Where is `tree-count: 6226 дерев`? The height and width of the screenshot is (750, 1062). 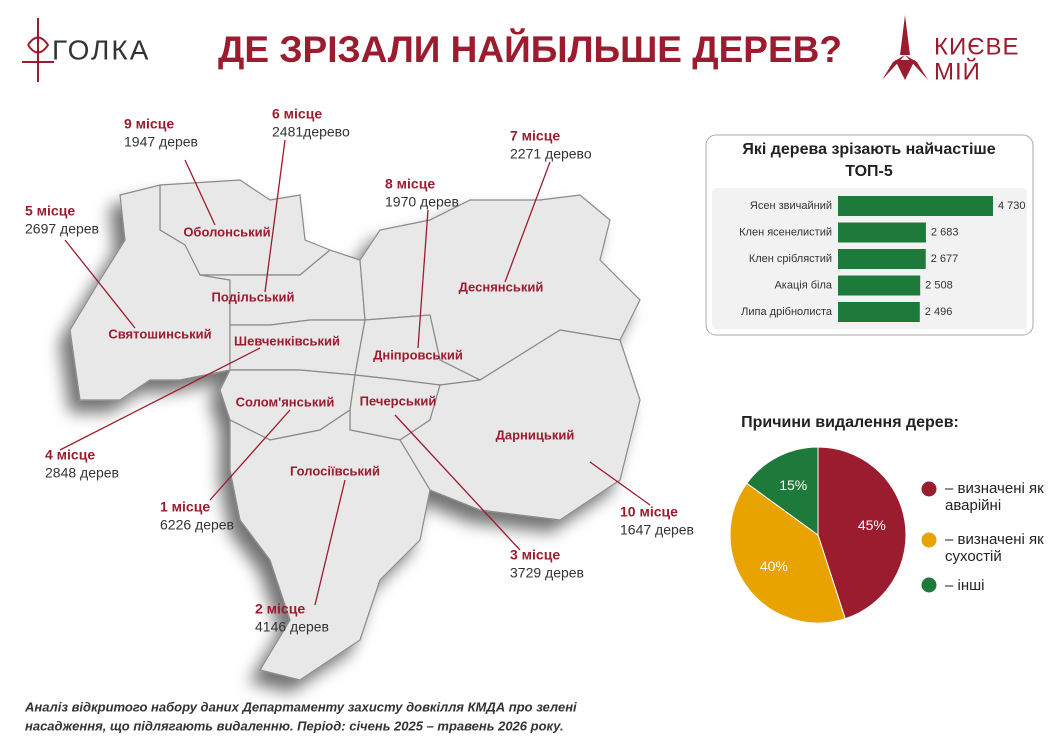 tree-count: 6226 дерев is located at coordinates (197, 525).